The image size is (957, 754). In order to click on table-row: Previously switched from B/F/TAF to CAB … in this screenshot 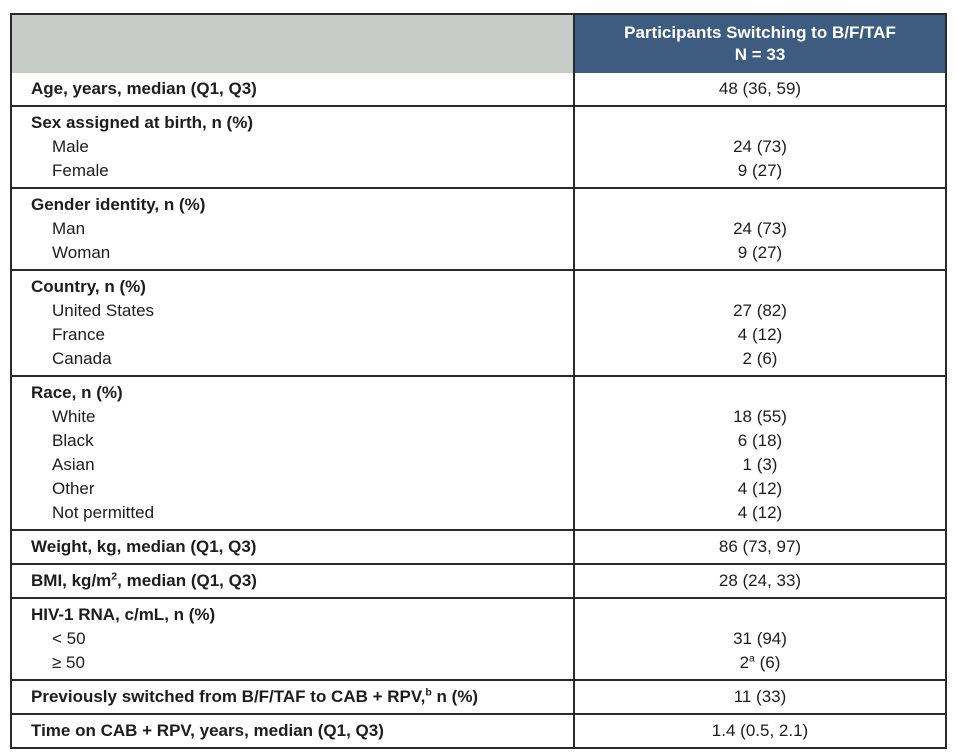, I will do `click(478, 696)`.